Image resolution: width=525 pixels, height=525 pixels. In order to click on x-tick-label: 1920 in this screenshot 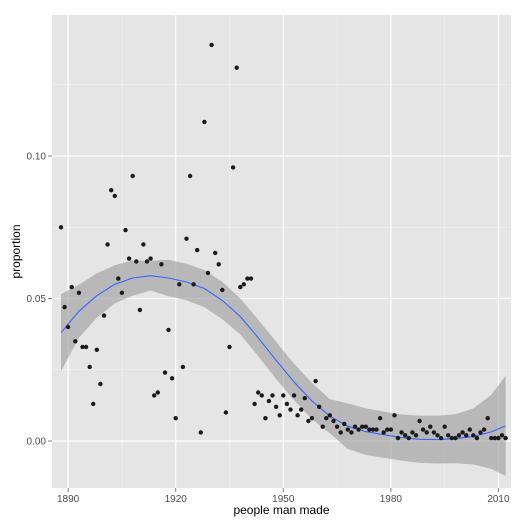, I will do `click(176, 499)`.